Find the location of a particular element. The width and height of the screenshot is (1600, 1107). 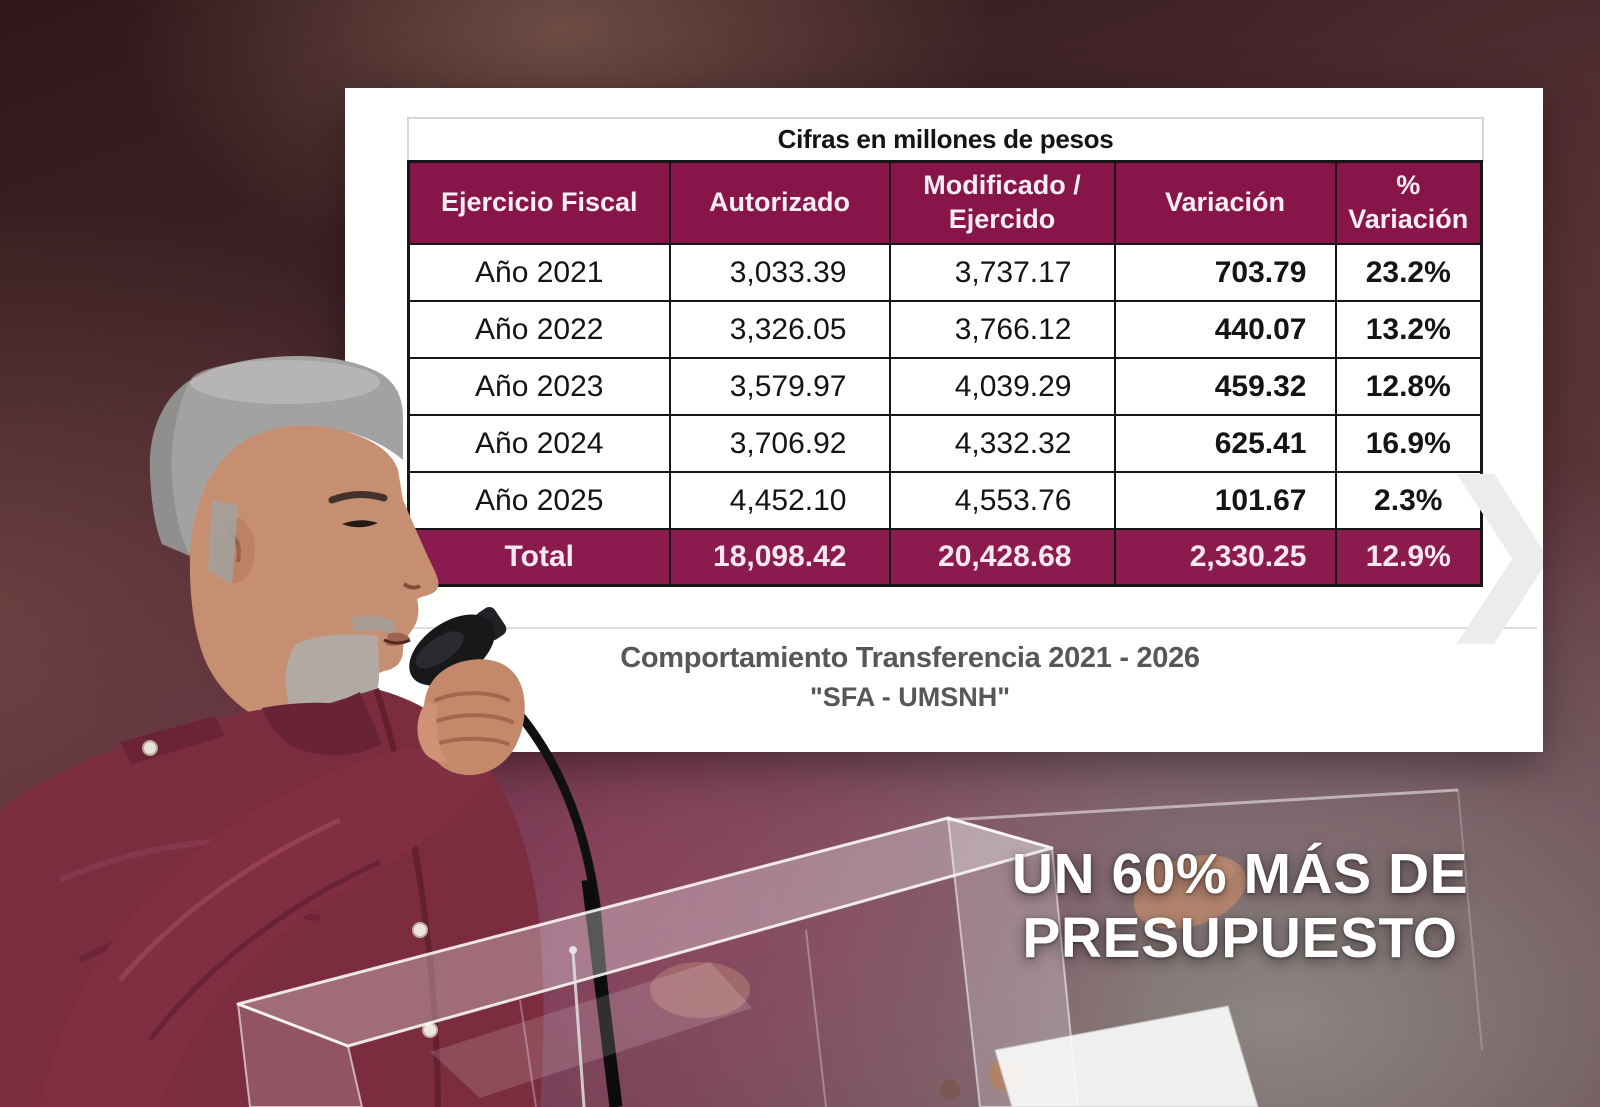

total-cell: 12.9% is located at coordinates (1408, 557).